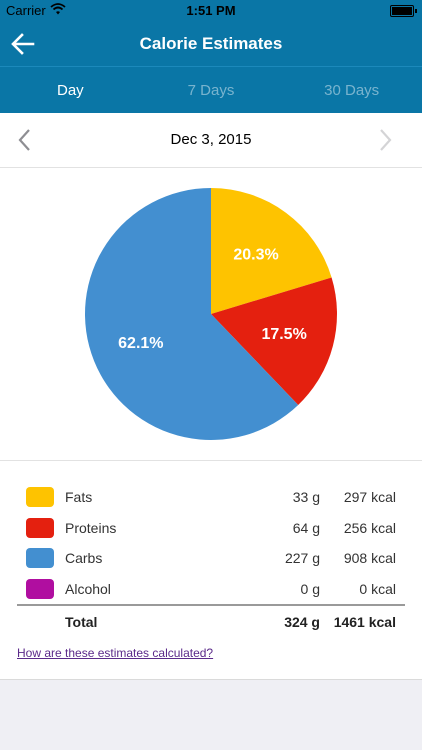  I want to click on legend-row-total: Total 324 g 1461 kcal, so click(211, 622).